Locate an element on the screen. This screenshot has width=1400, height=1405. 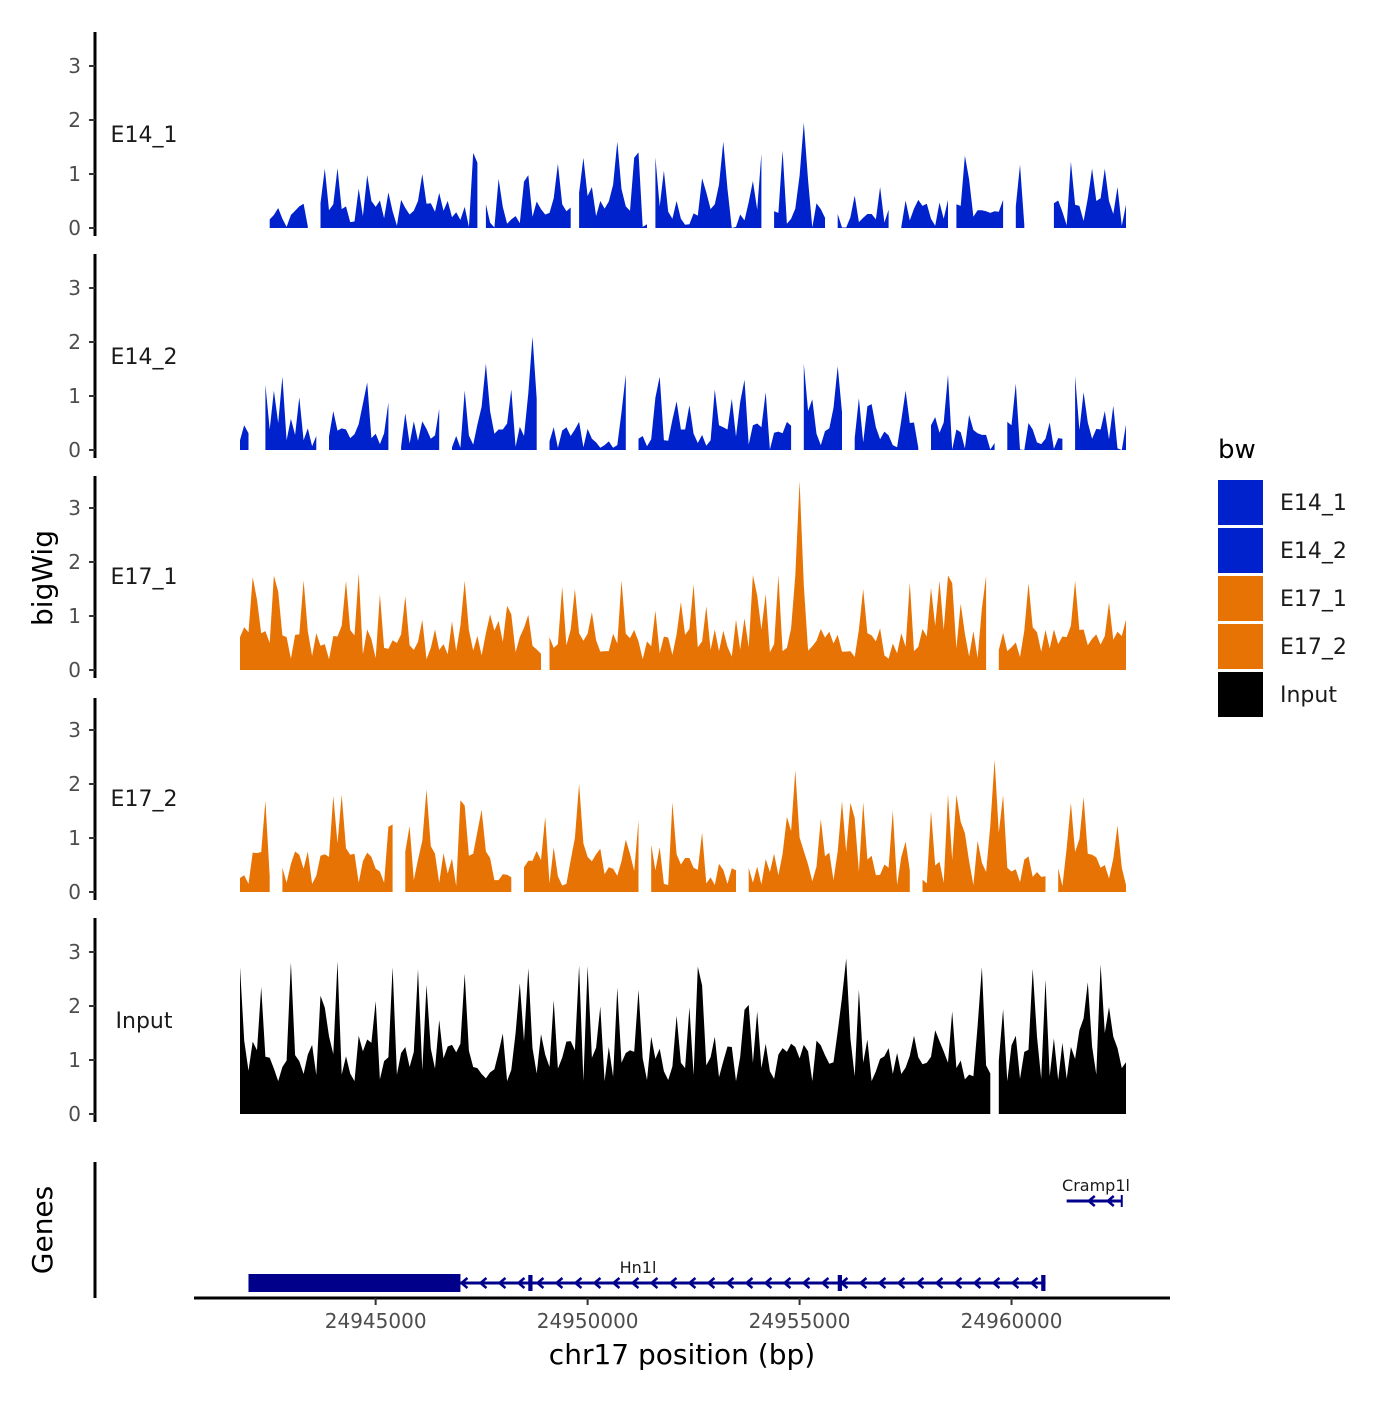
track-label: E17_2 is located at coordinates (144, 799).